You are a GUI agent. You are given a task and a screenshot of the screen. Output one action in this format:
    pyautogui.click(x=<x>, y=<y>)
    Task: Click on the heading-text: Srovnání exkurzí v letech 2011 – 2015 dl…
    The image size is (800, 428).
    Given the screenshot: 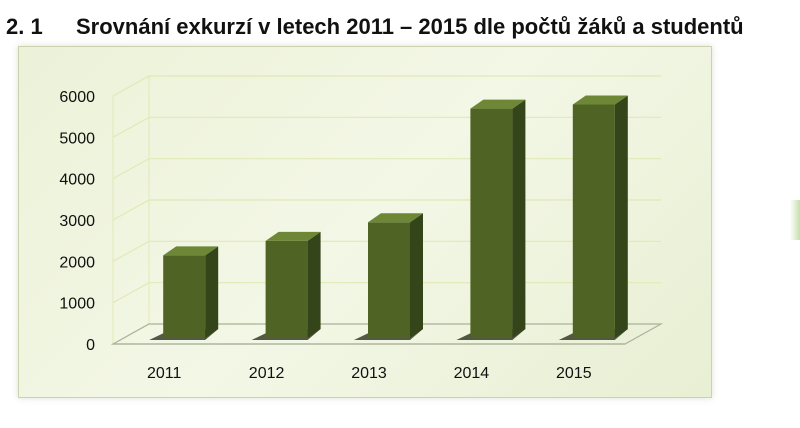 What is the action you would take?
    pyautogui.click(x=410, y=26)
    